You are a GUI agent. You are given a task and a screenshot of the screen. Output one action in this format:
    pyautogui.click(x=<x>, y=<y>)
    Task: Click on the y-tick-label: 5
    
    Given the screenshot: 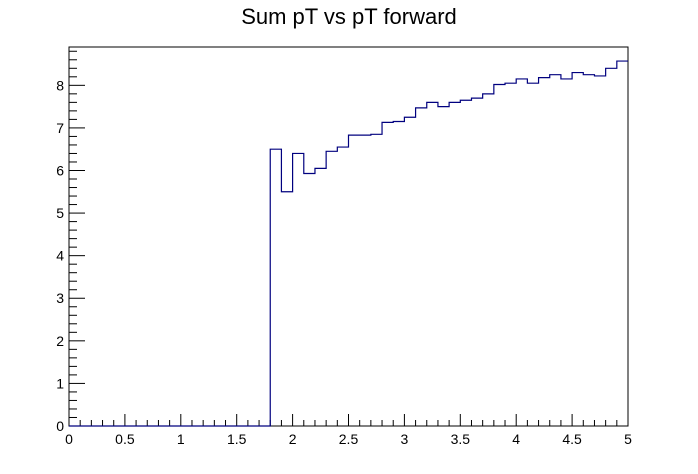 What is the action you would take?
    pyautogui.click(x=60, y=213)
    